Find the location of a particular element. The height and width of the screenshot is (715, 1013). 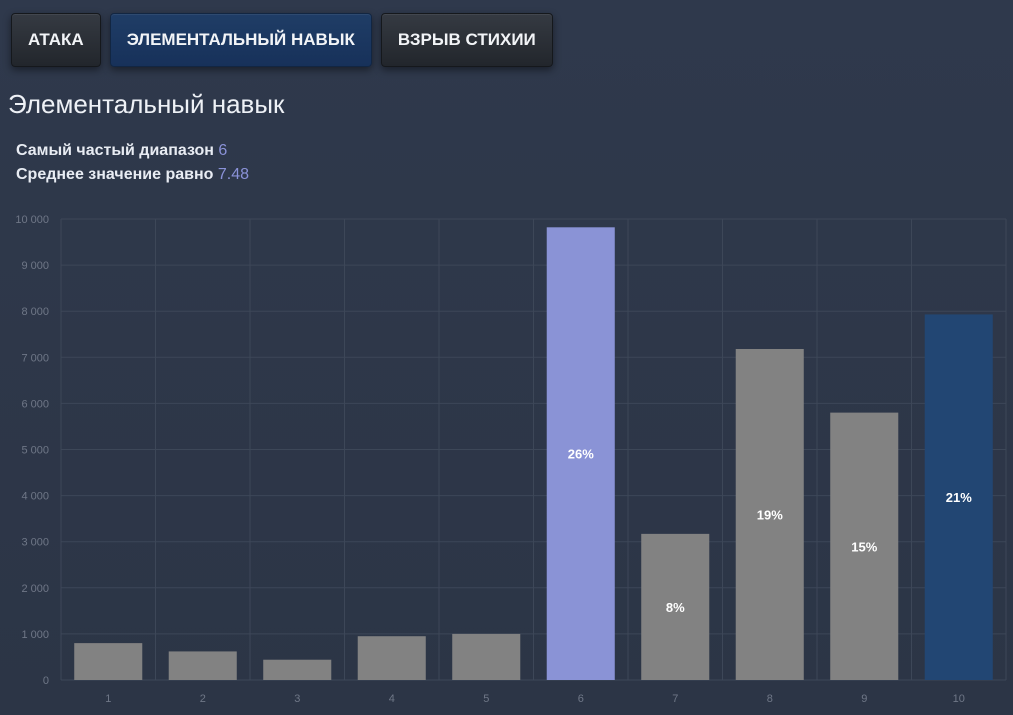

mean-label: Среднее значение равно is located at coordinates (115, 174).